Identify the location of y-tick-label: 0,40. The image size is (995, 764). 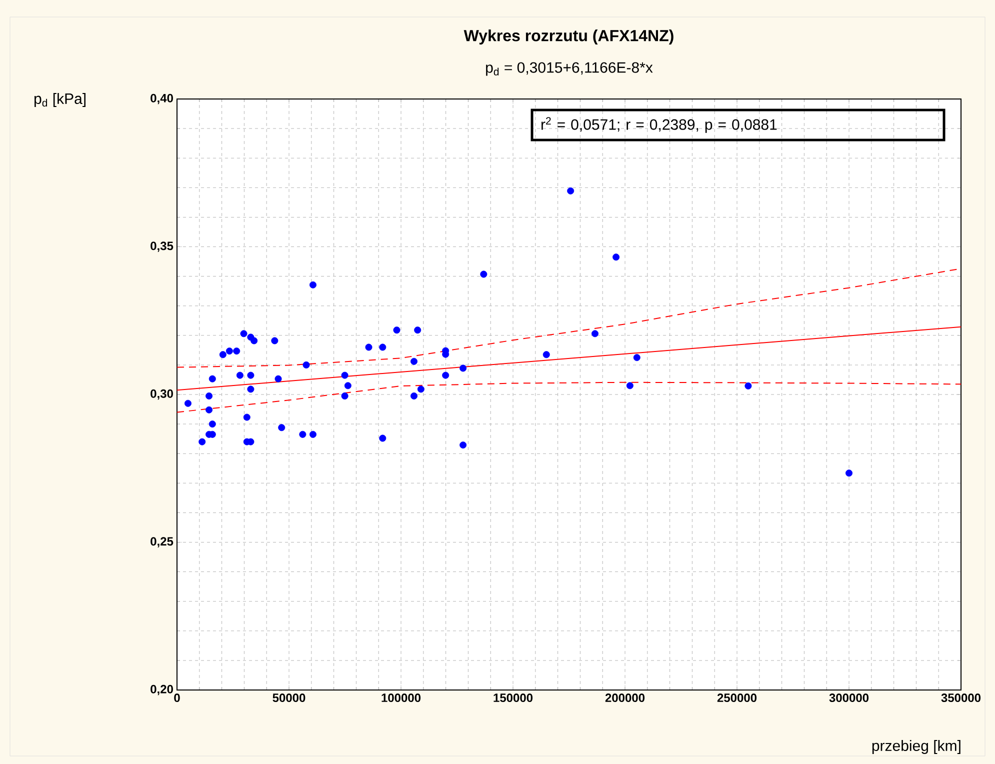
(161, 99).